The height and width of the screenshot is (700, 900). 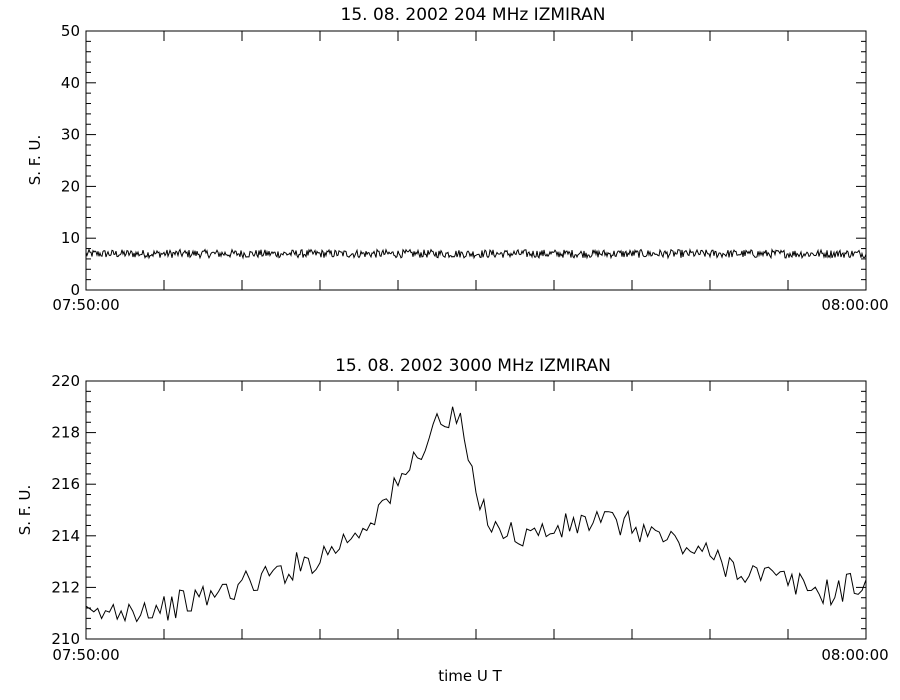 I want to click on y-tick-label-204mhz-50: 50, so click(x=70, y=31).